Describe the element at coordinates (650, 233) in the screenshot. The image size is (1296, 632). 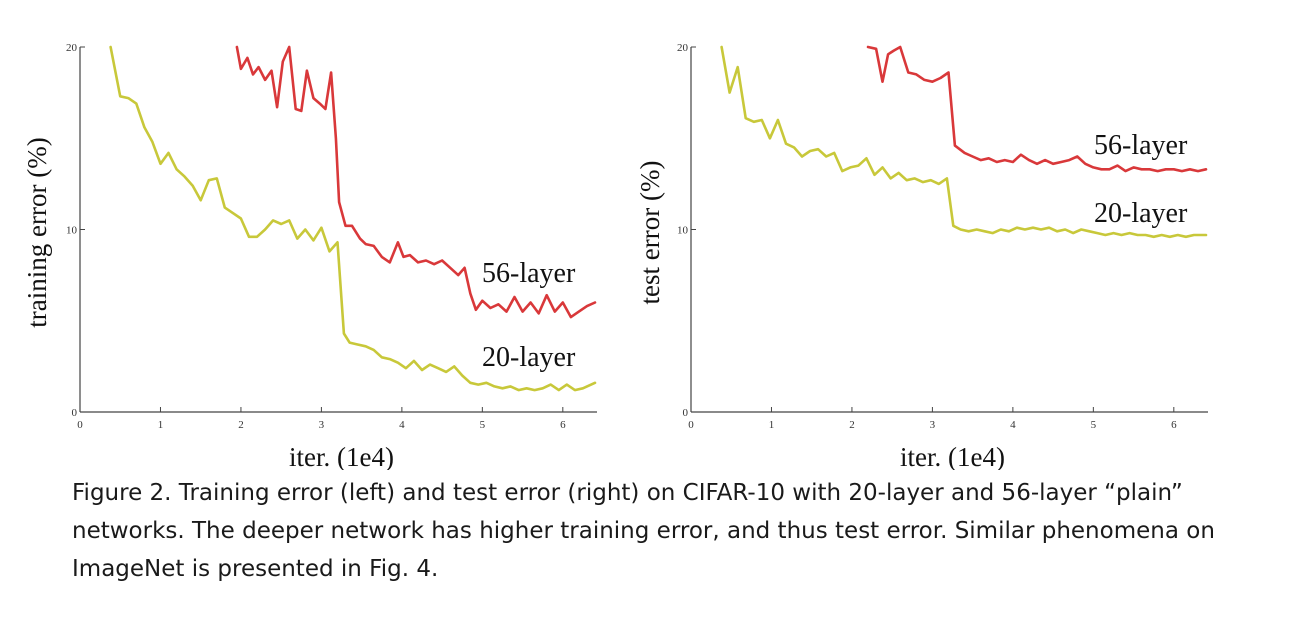
I see `y-axis-title: test error (%)` at that location.